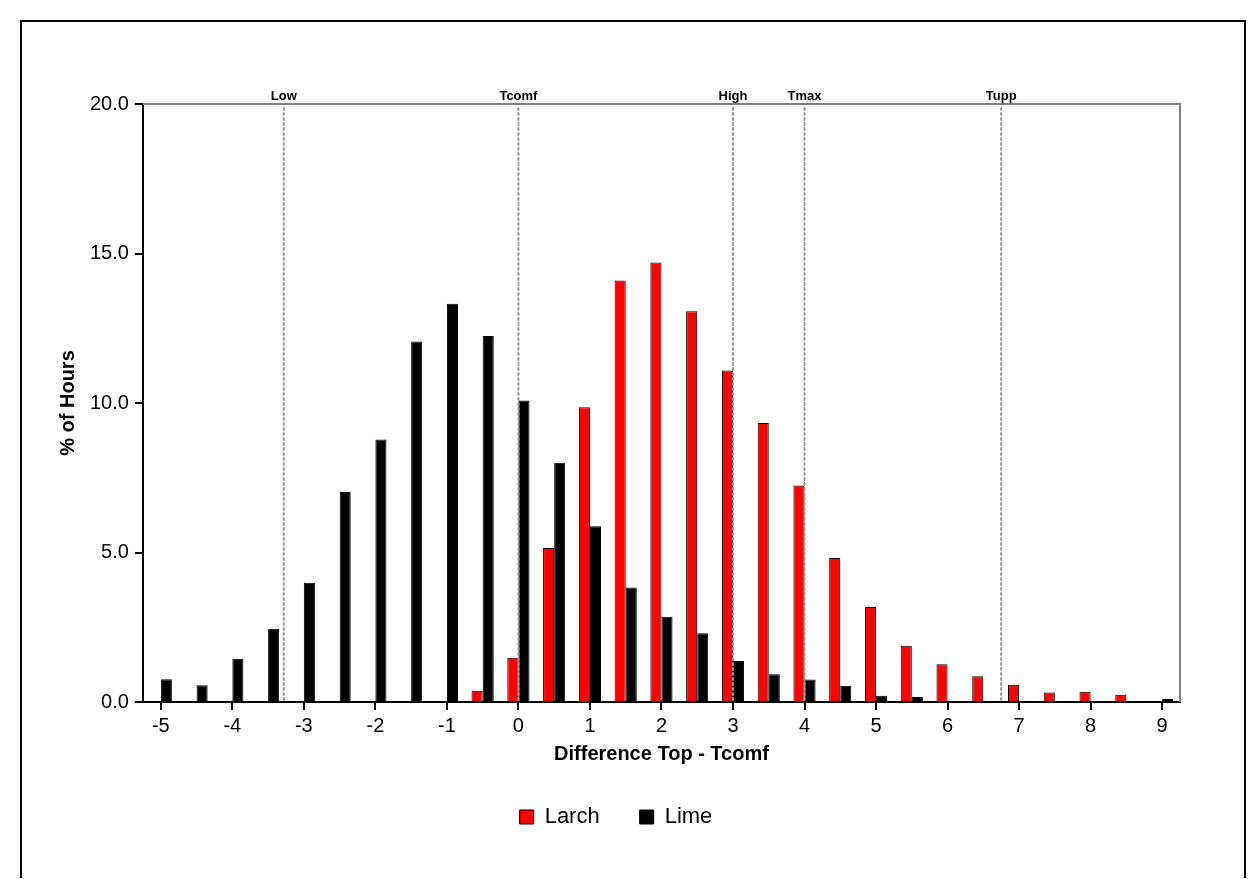 Image resolution: width=1248 pixels, height=879 pixels. I want to click on y-tick-label: 15.0, so click(109, 252).